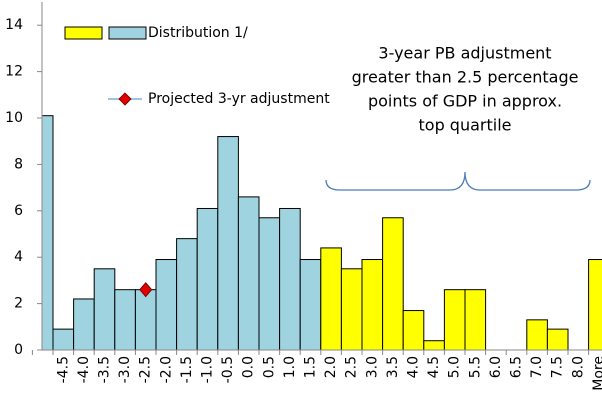  What do you see at coordinates (146, 290) in the screenshot?
I see `marker` at bounding box center [146, 290].